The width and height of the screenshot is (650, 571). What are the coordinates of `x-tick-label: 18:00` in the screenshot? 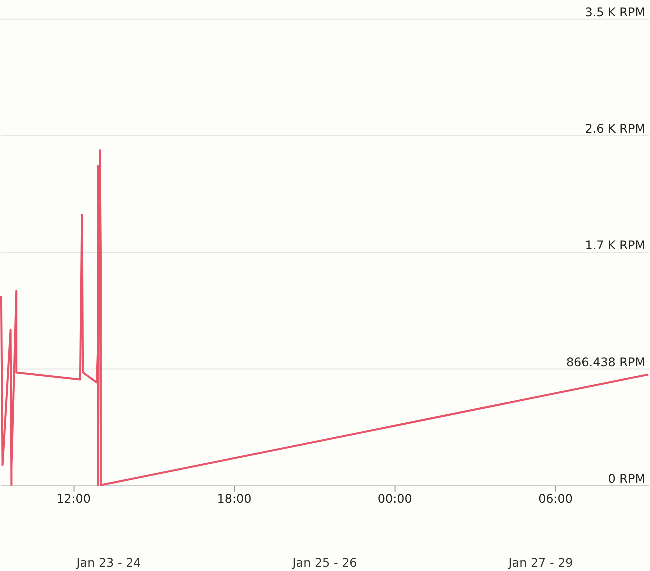 It's located at (234, 499).